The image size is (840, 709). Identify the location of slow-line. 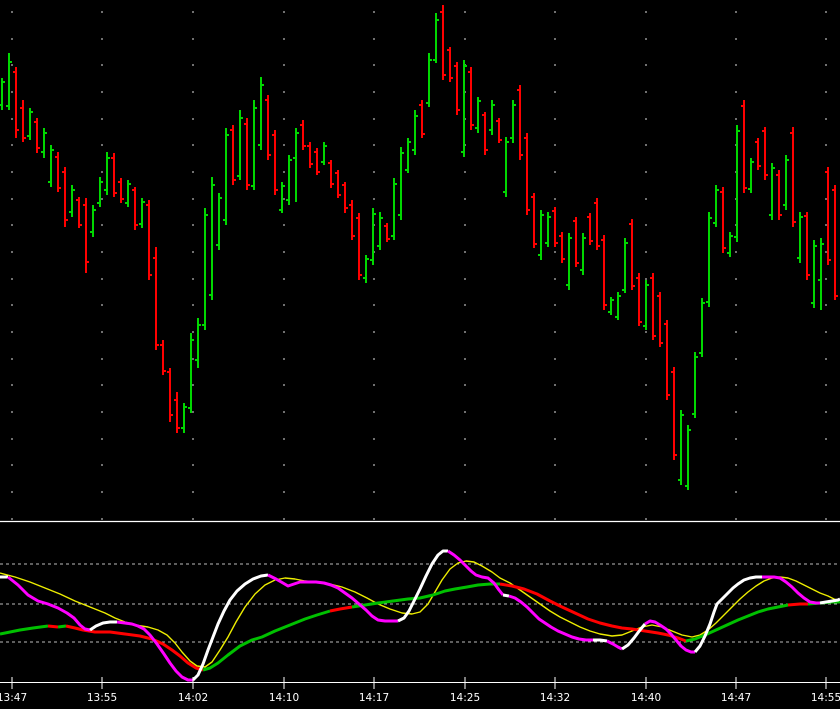
(420, 627).